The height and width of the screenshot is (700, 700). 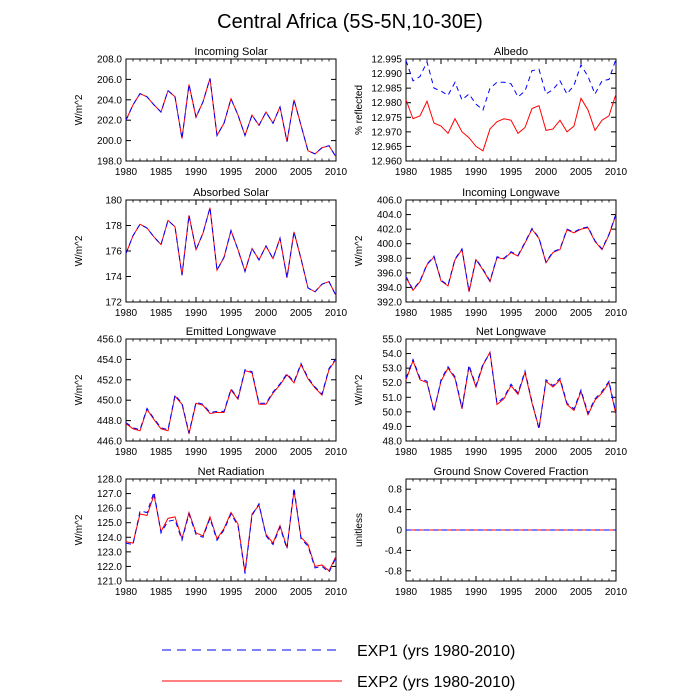 What do you see at coordinates (511, 472) in the screenshot?
I see `panel-title: Ground Snow Covered Fraction` at bounding box center [511, 472].